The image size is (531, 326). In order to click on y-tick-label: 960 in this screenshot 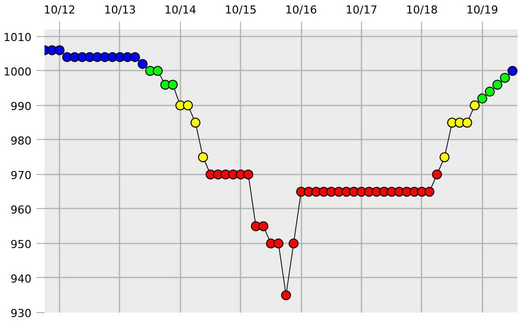, I will do `click(21, 209)`.